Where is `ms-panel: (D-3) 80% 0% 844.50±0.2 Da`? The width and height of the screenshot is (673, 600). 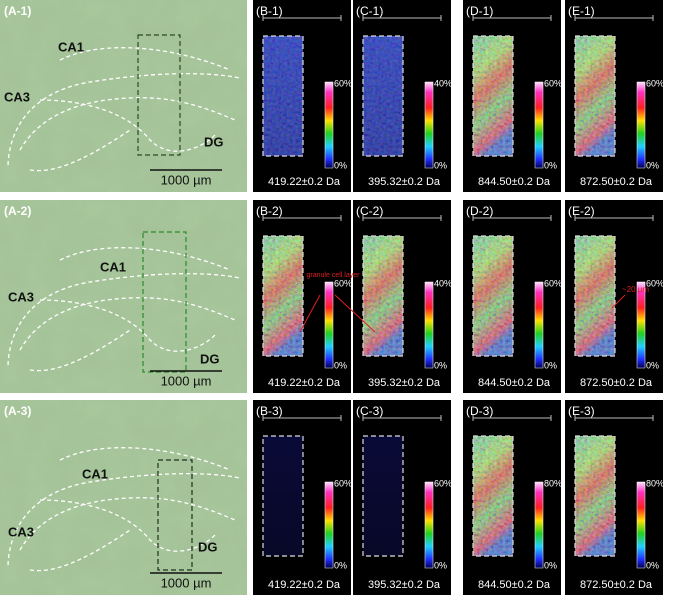
ms-panel: (D-3) 80% 0% 844.50±0.2 Da is located at coordinates (512, 497).